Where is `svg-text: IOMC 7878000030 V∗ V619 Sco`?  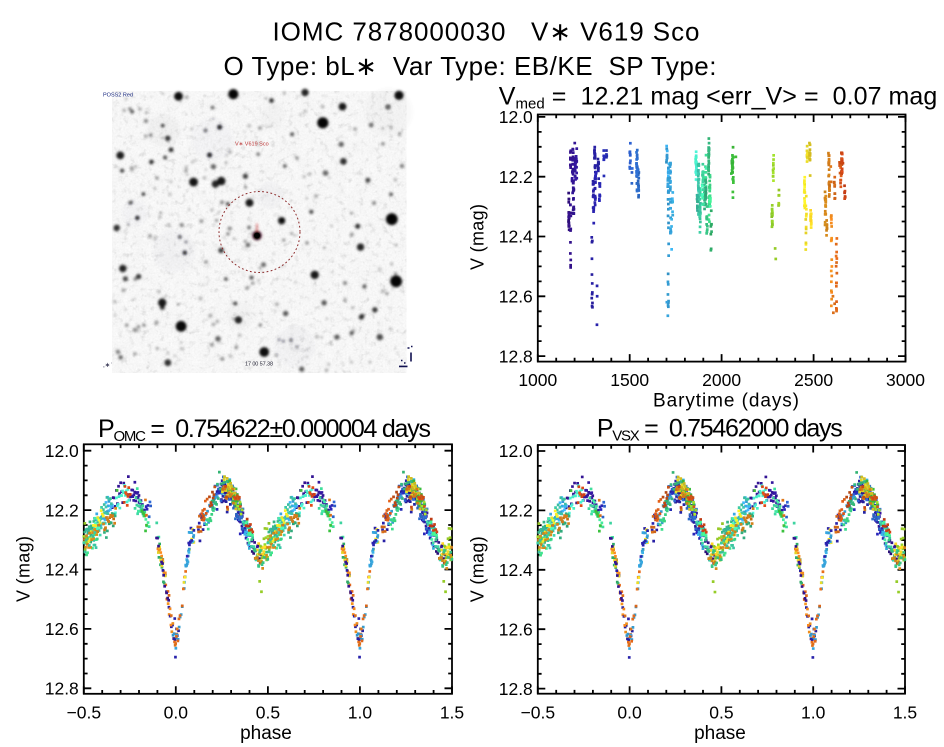 svg-text: IOMC 7878000030 V∗ V619 Sco is located at coordinates (486, 32).